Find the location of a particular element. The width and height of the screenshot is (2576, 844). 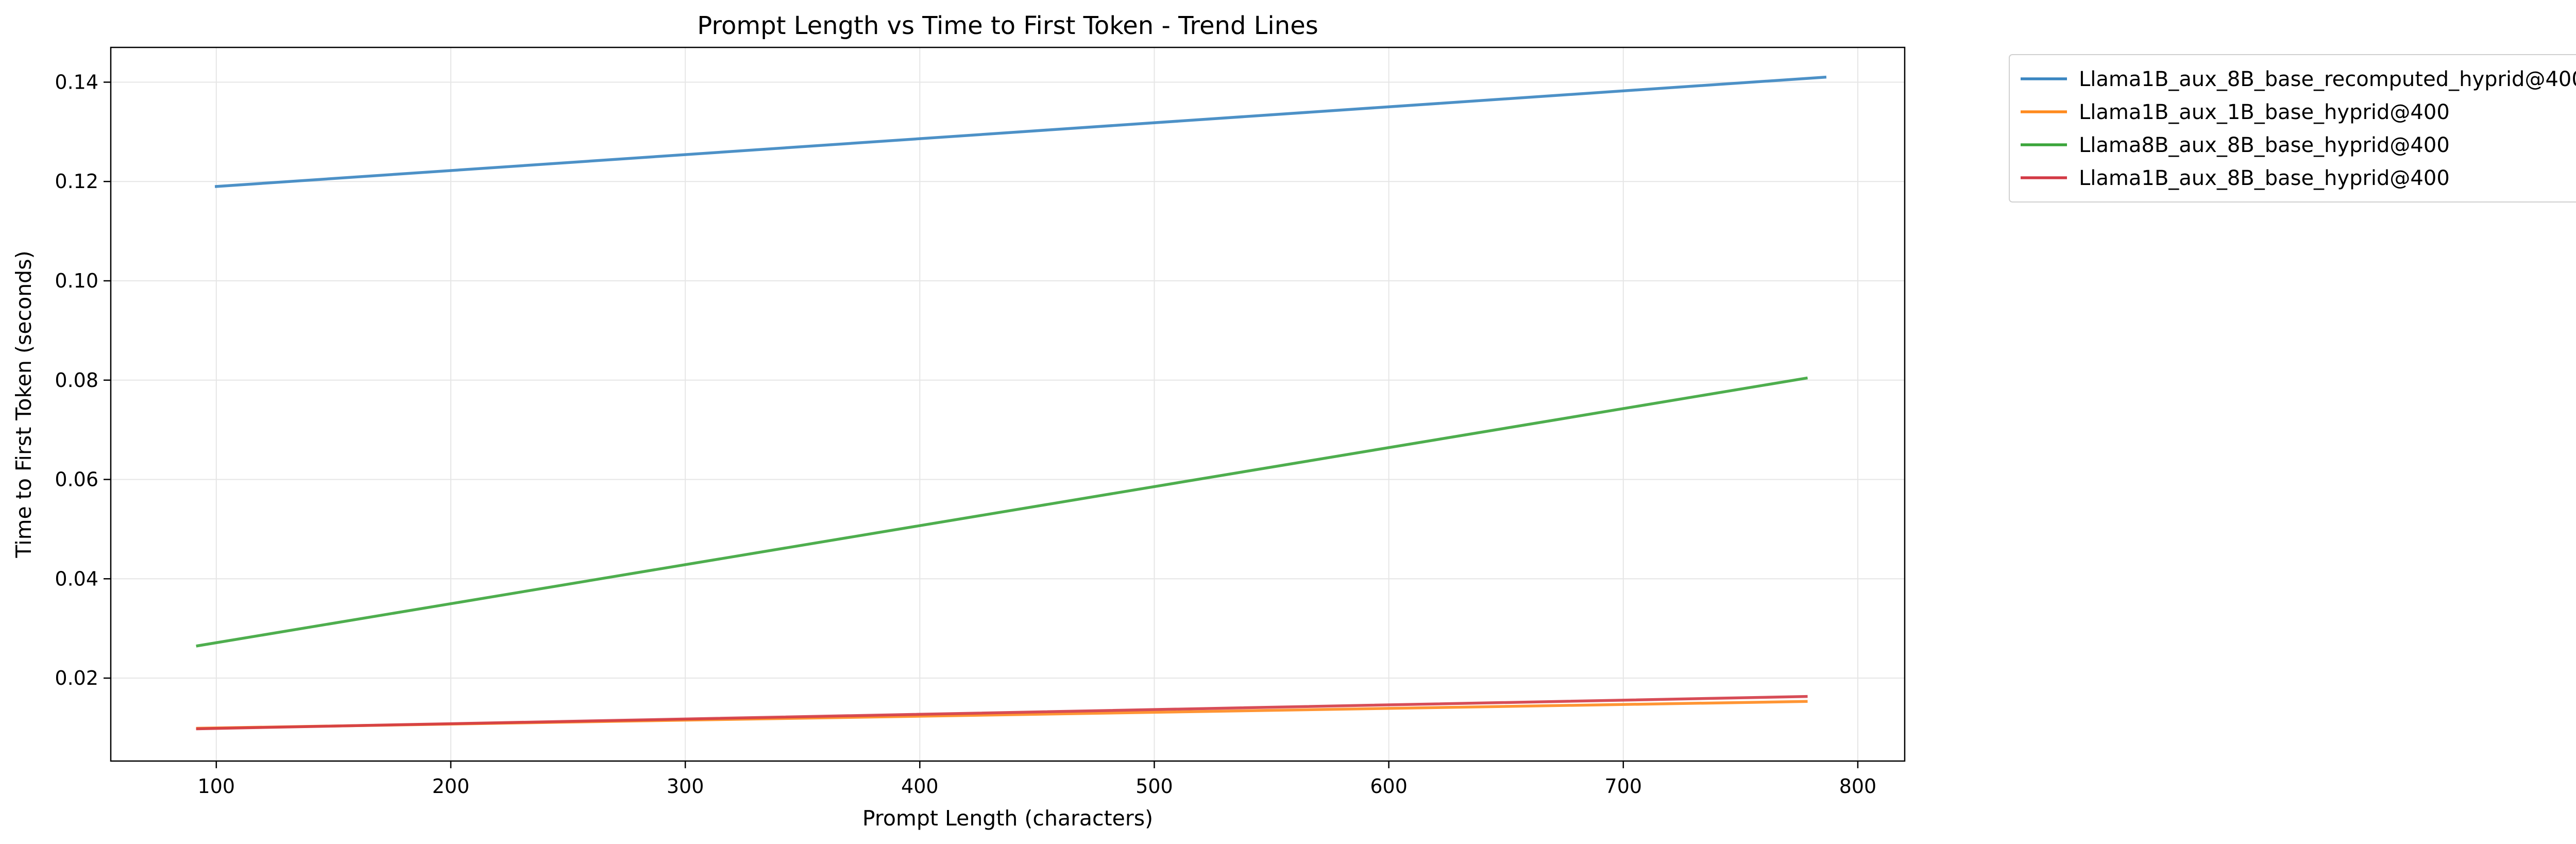

y-tick-label: 0.12 is located at coordinates (76, 181).